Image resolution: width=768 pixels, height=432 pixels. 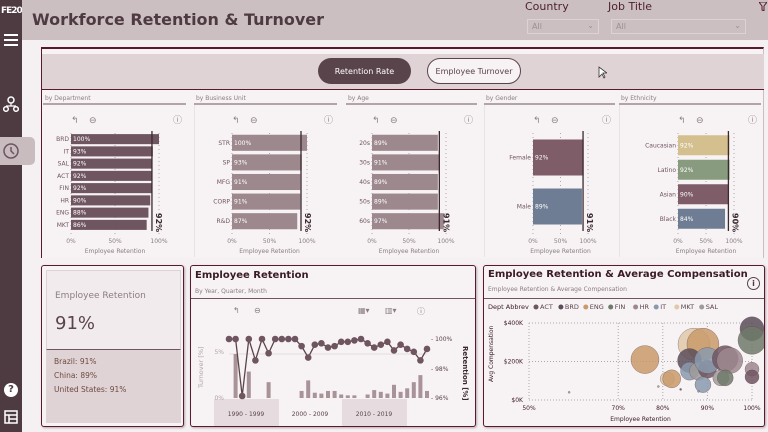 I want to click on chevron-down-icon: ⌄, so click(x=737, y=25).